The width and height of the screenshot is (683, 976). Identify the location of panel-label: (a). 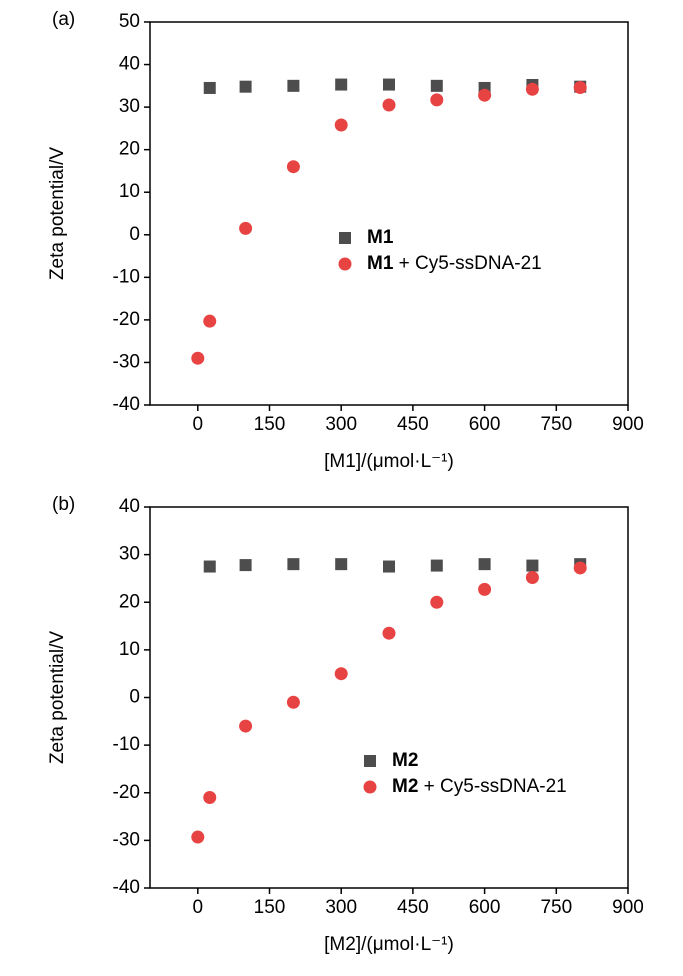
(63, 19).